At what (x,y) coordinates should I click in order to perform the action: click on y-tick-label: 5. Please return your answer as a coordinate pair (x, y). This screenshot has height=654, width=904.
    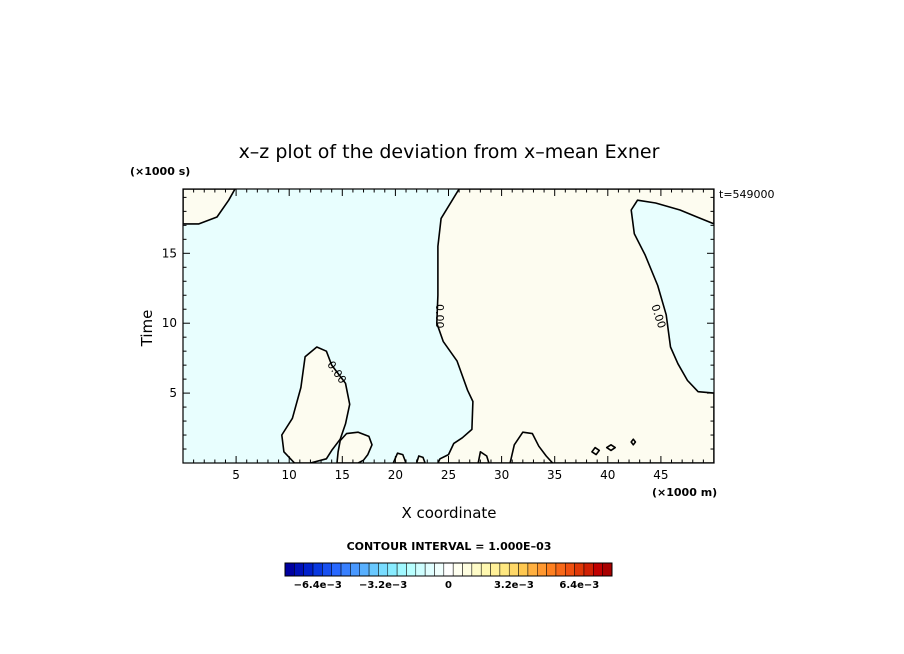
    Looking at the image, I should click on (173, 393).